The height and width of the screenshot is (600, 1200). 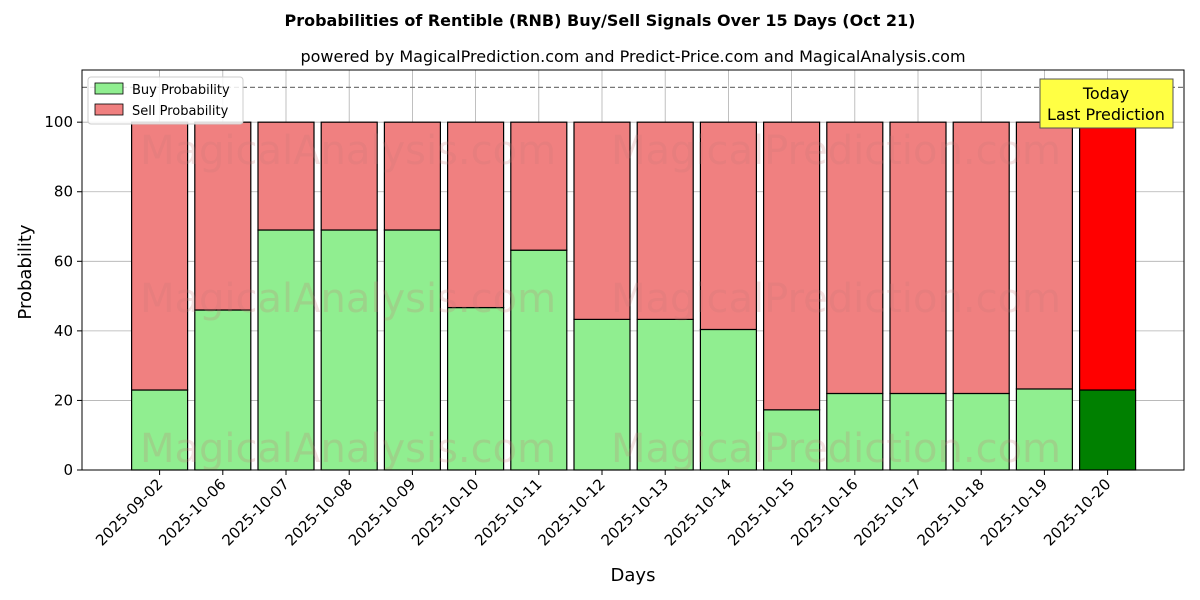 I want to click on y-tick-label: 40, so click(x=63, y=331).